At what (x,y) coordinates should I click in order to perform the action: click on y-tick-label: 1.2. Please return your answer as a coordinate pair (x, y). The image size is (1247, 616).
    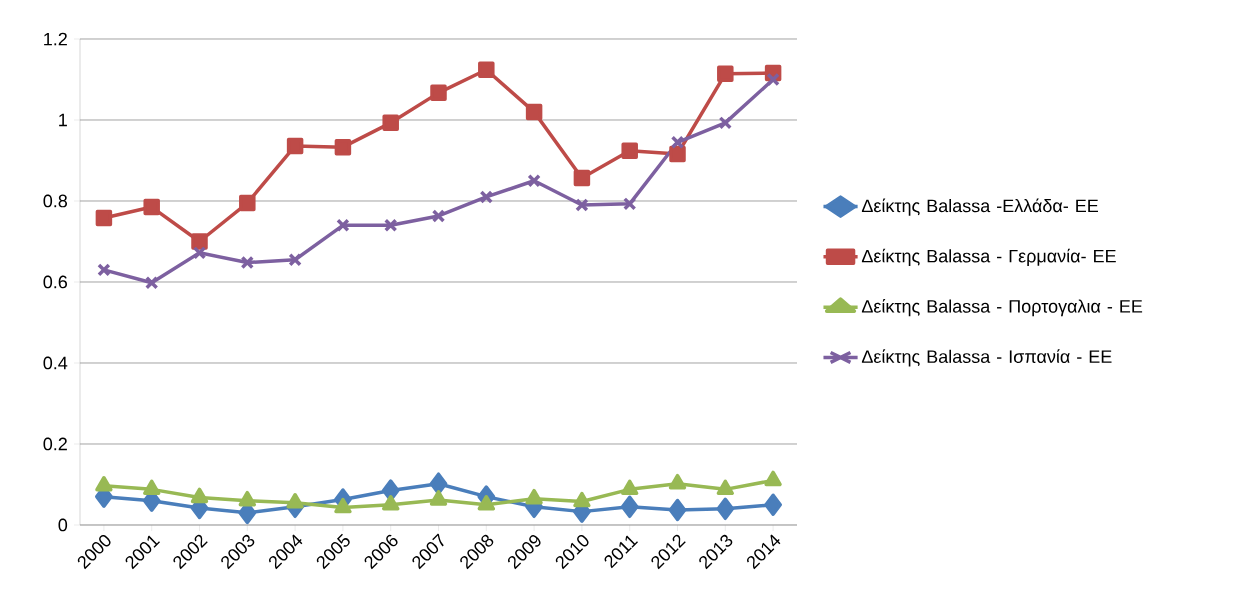
    Looking at the image, I should click on (55, 39).